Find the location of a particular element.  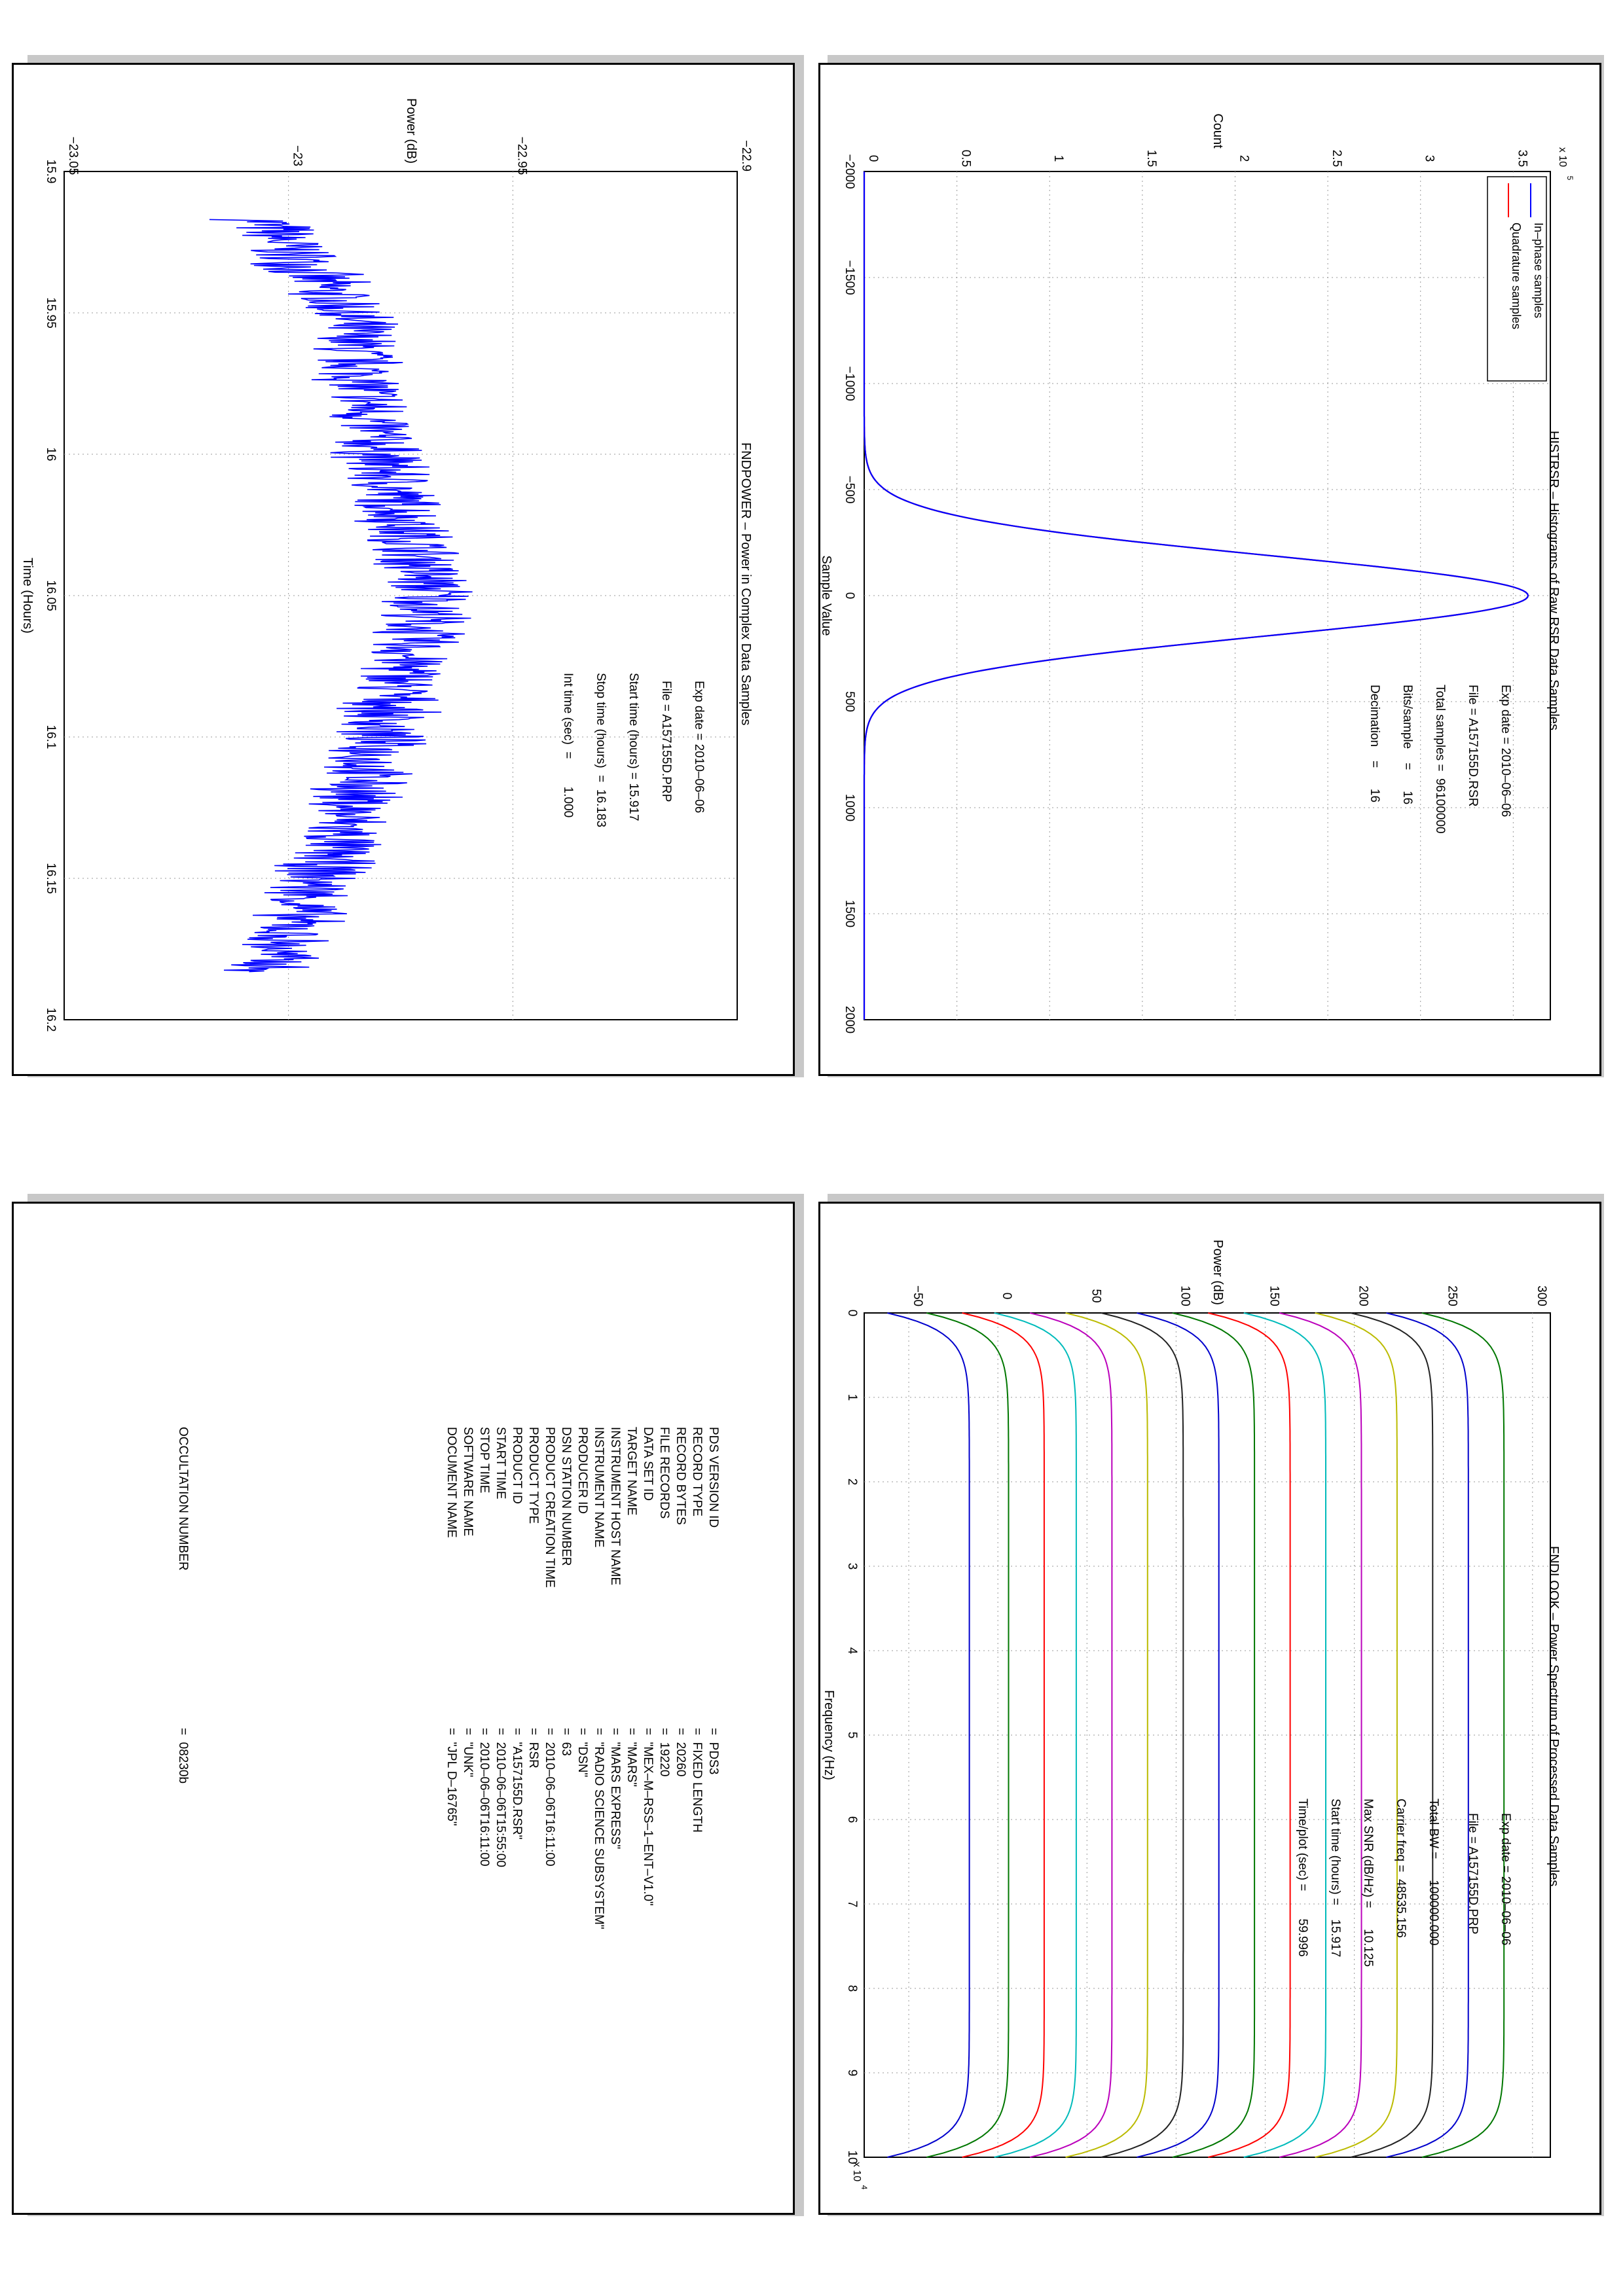

label-row-value: = "MARS EXPRESS" is located at coordinates (615, 1789).